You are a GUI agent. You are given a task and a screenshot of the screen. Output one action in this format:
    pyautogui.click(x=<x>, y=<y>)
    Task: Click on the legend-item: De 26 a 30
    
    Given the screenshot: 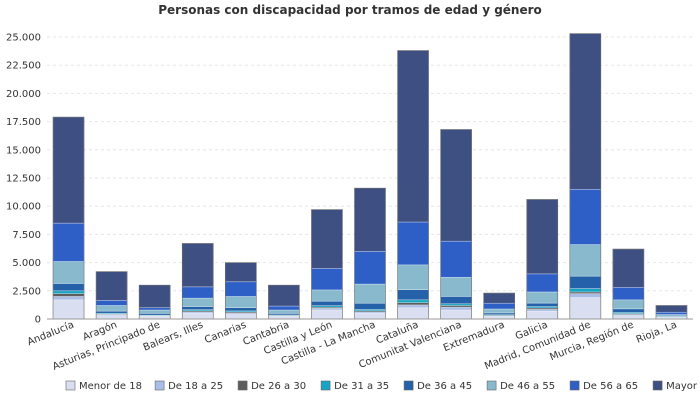 What is the action you would take?
    pyautogui.click(x=271, y=386)
    